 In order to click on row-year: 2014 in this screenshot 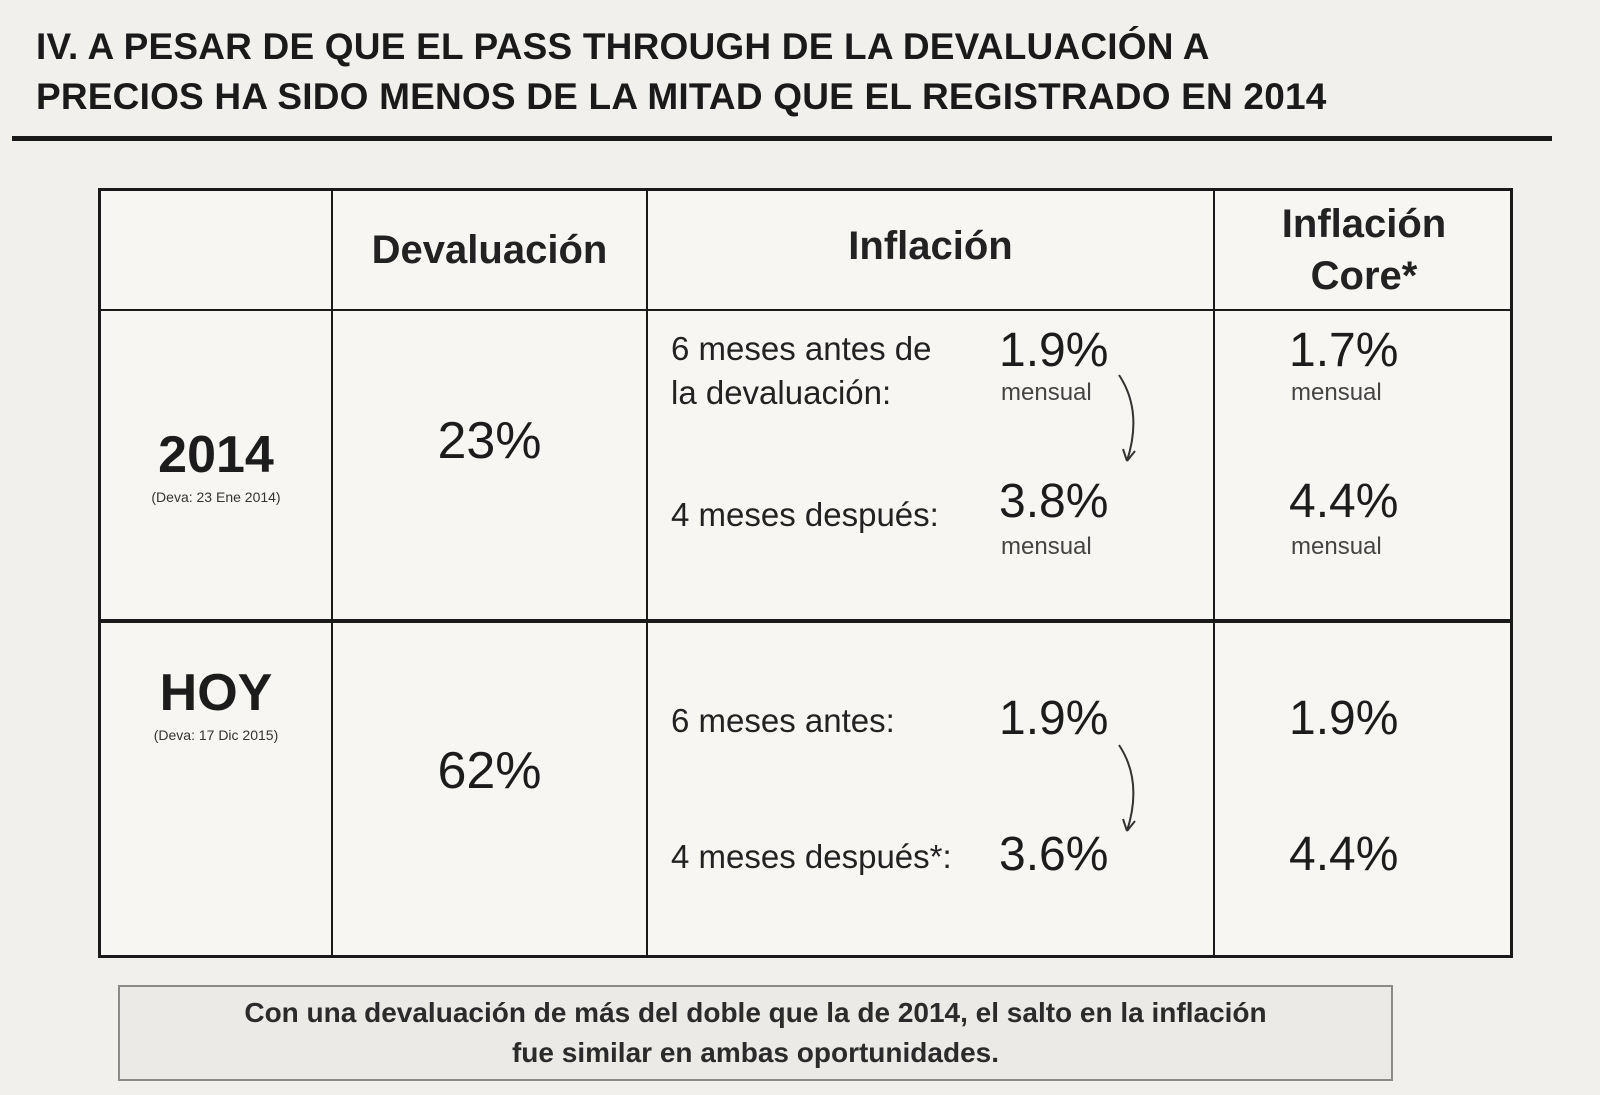, I will do `click(216, 455)`.